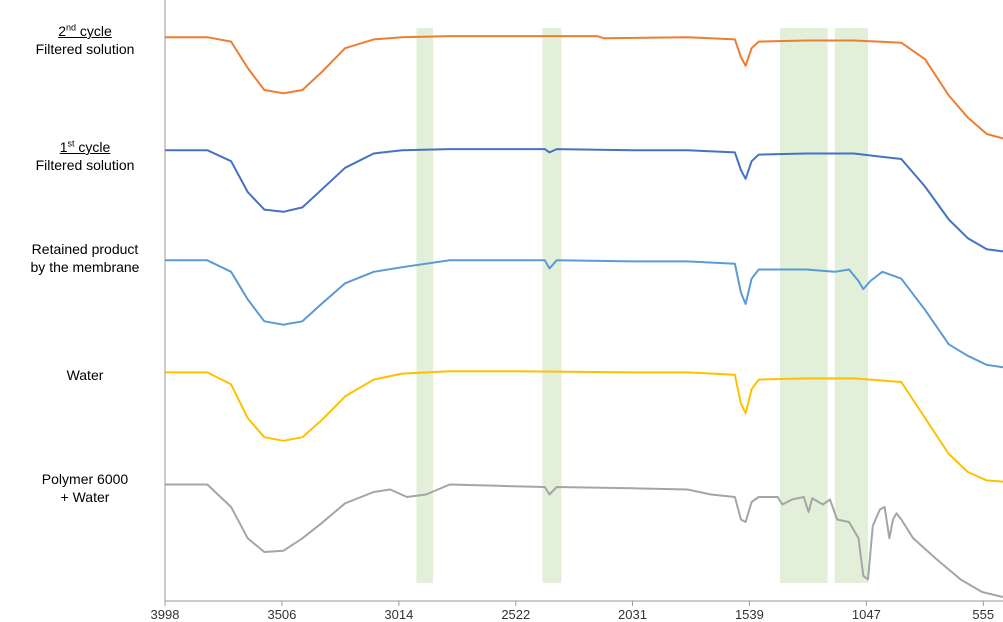 The height and width of the screenshot is (622, 1003). What do you see at coordinates (749, 614) in the screenshot?
I see `x-tick-label: 1539` at bounding box center [749, 614].